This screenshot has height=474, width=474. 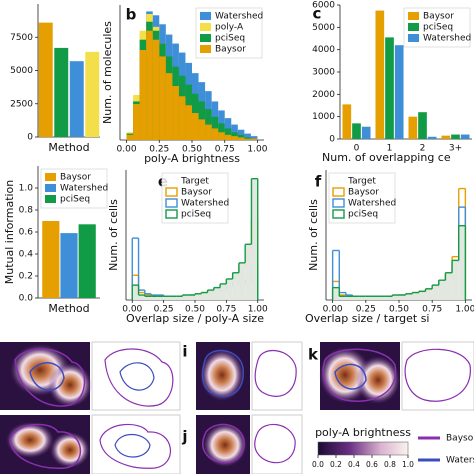 What do you see at coordinates (194, 182) in the screenshot?
I see `legend-title: Target` at bounding box center [194, 182].